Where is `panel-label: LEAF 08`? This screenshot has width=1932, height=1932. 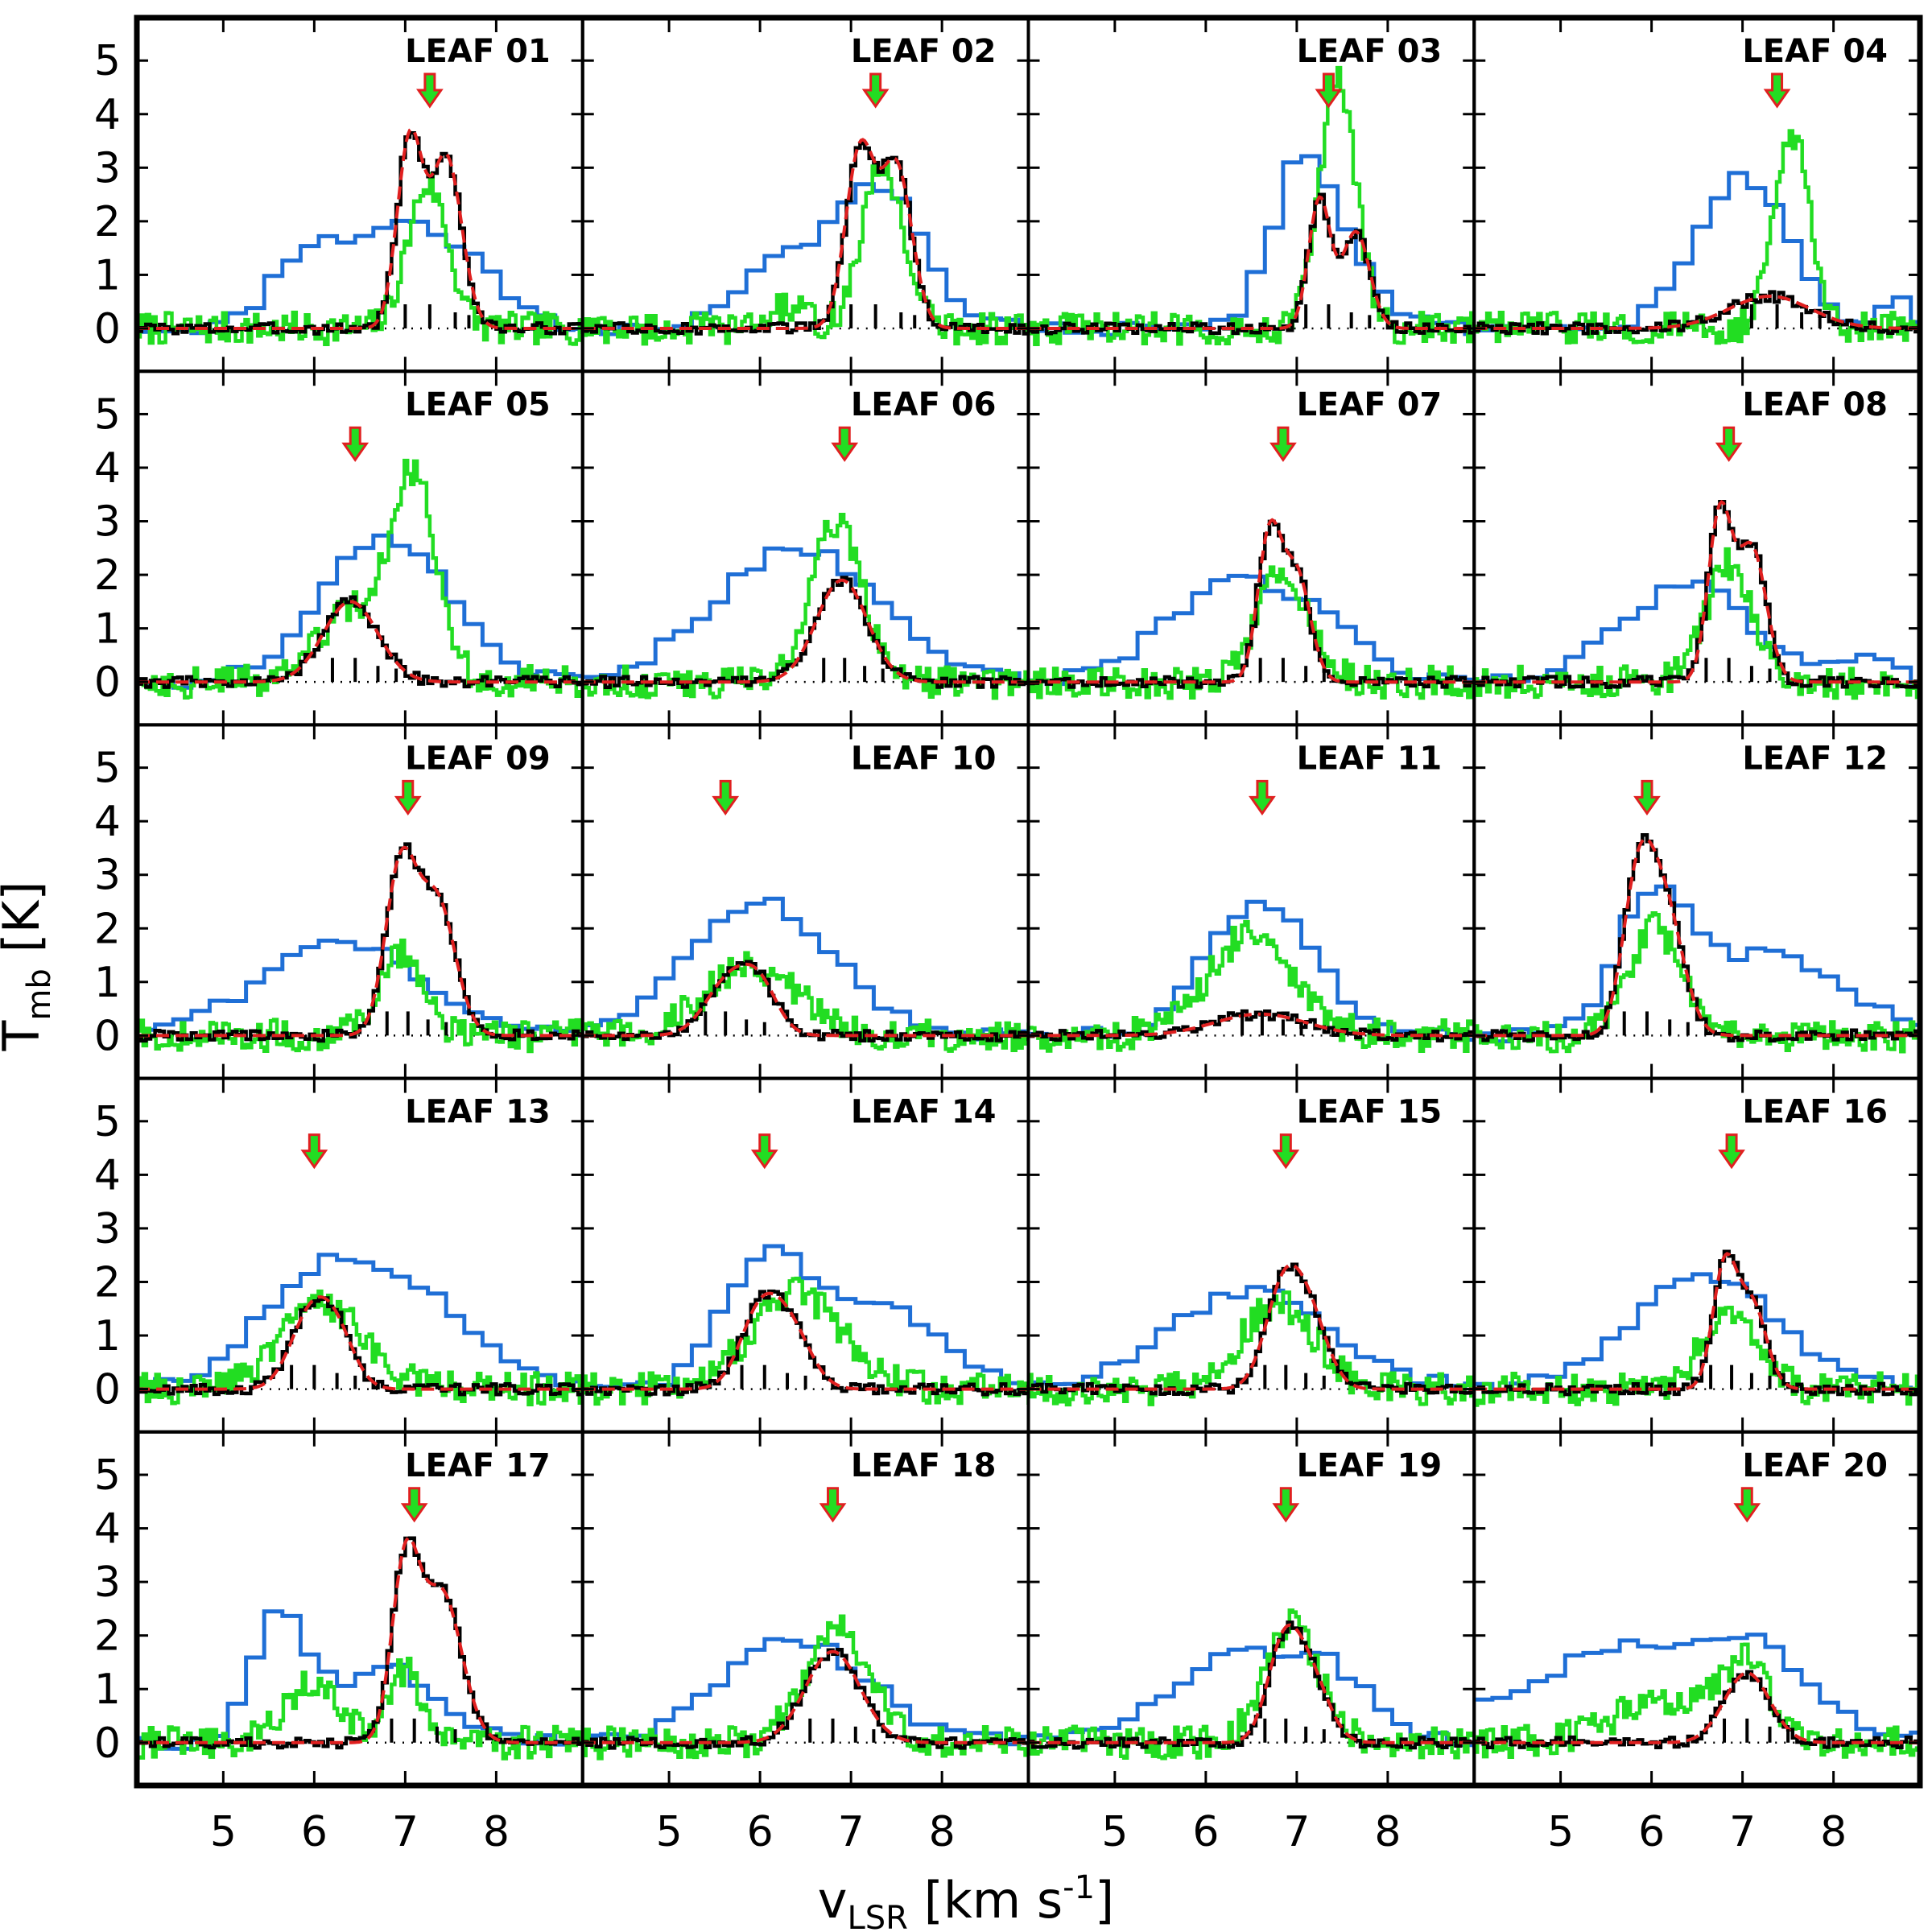
panel-label: LEAF 08 is located at coordinates (1815, 404).